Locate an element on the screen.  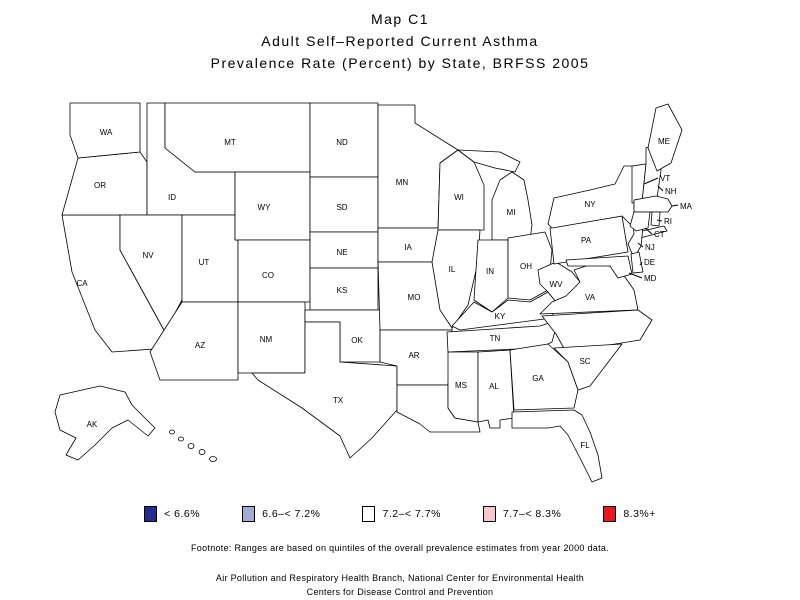
label-IL: IL is located at coordinates (452, 269).